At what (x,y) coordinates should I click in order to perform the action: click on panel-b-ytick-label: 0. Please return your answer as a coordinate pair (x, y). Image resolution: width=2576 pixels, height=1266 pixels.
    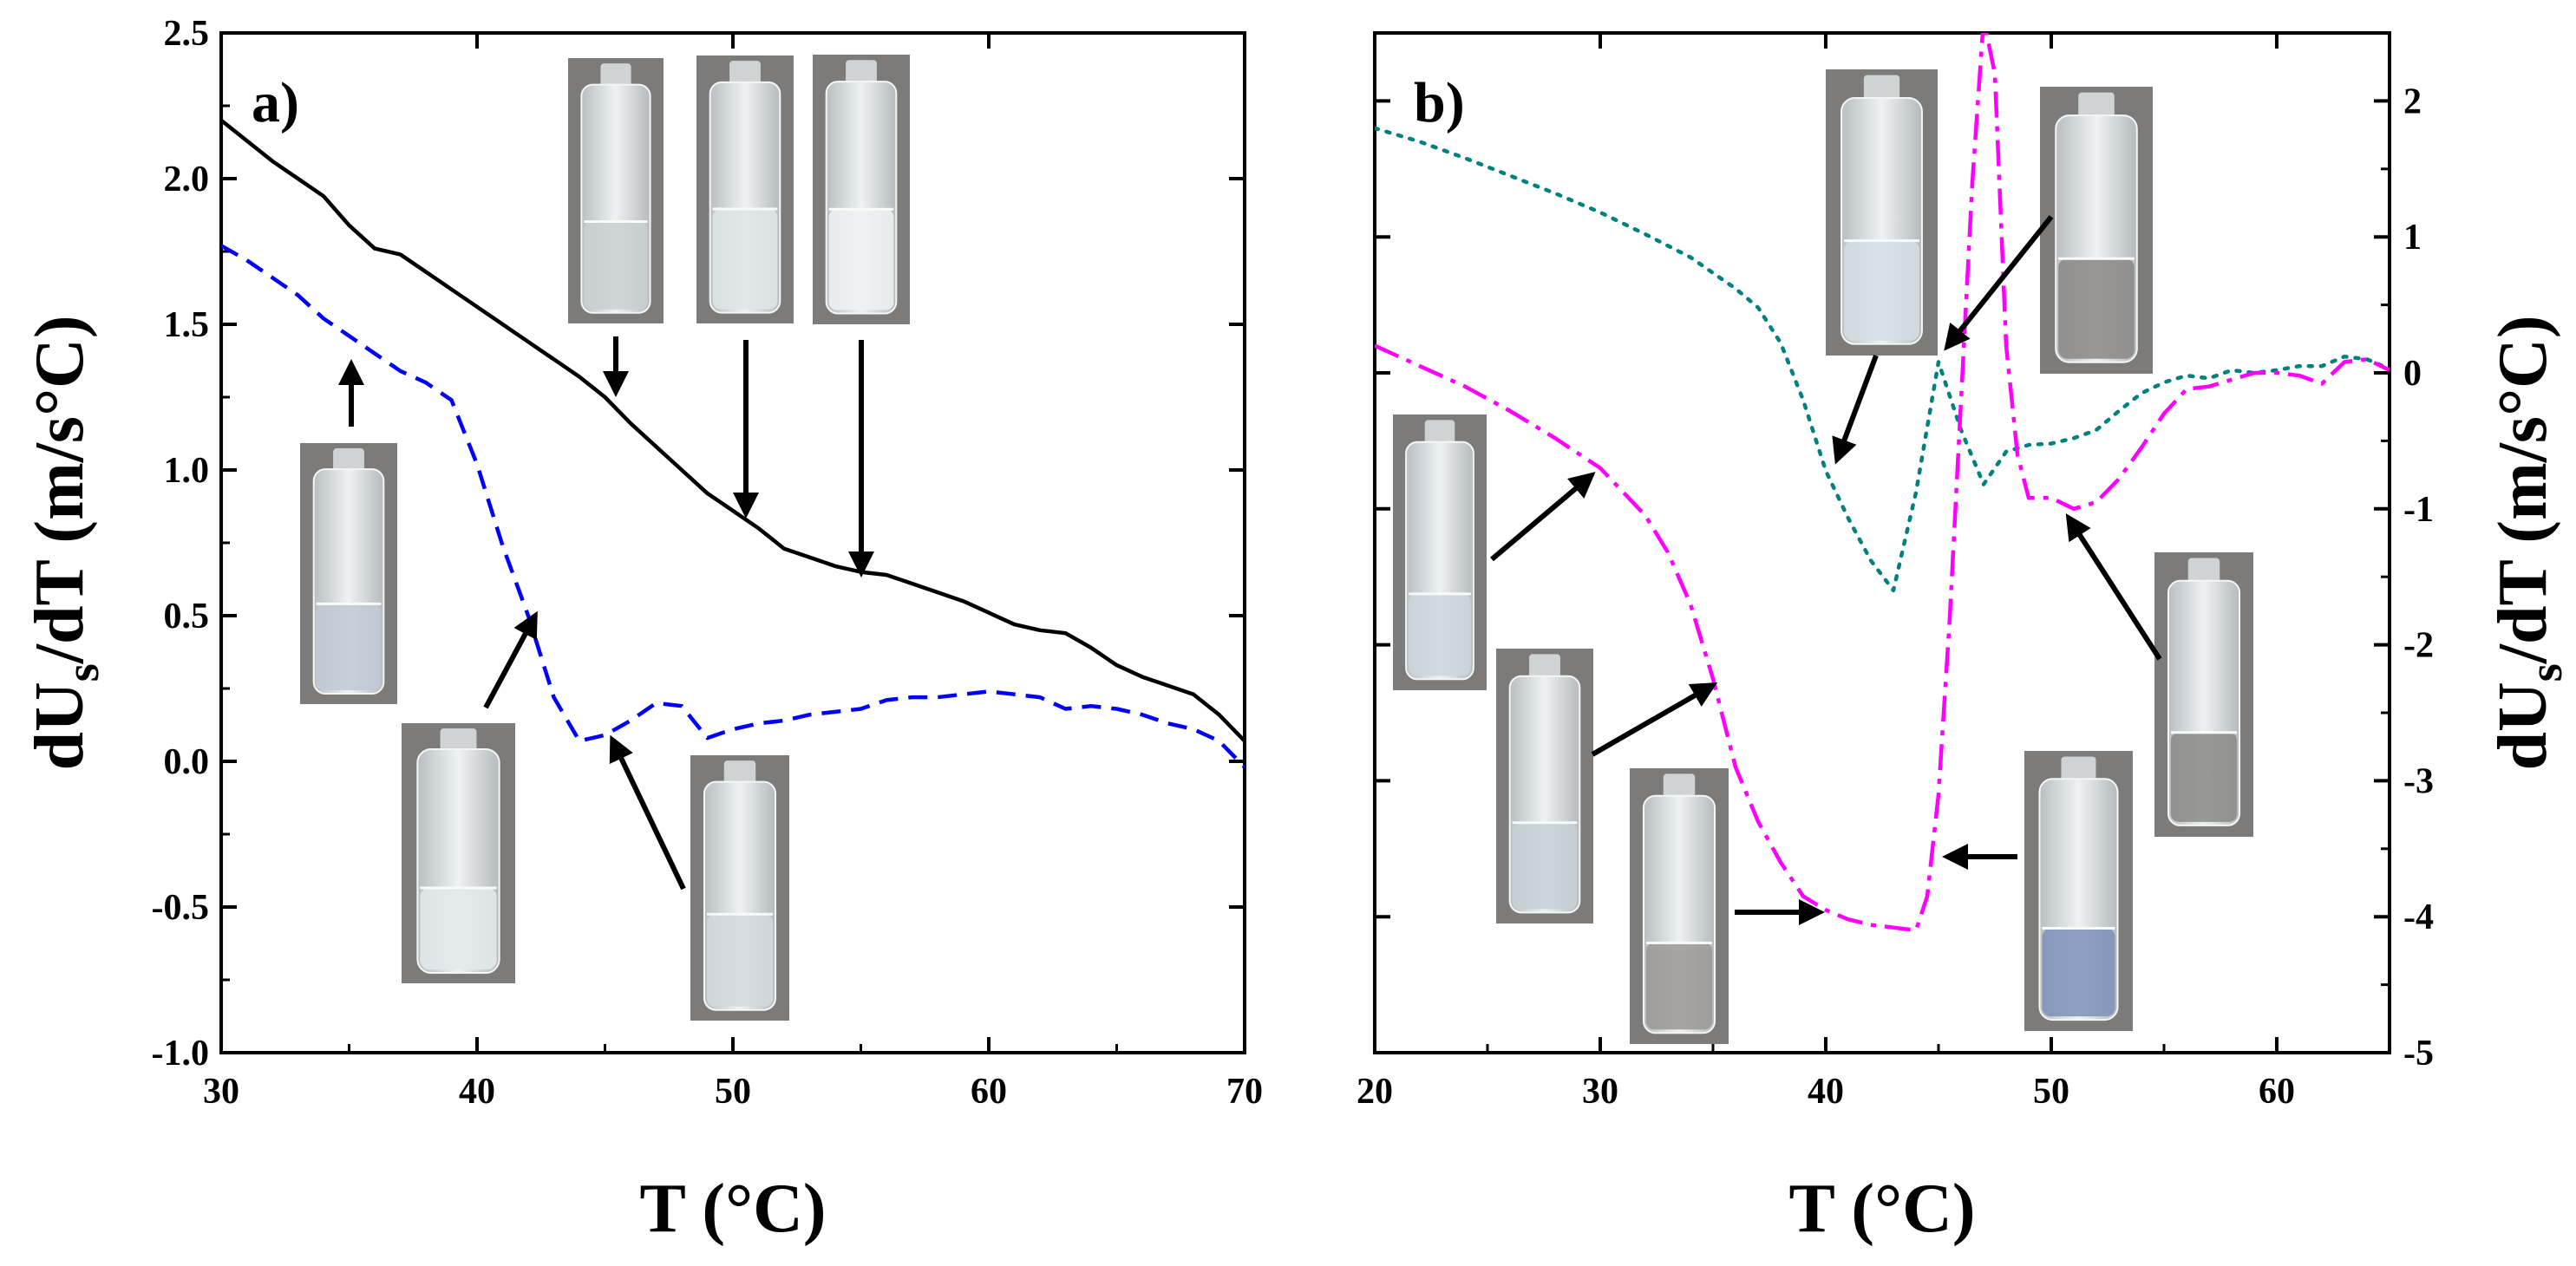
    Looking at the image, I should click on (2412, 374).